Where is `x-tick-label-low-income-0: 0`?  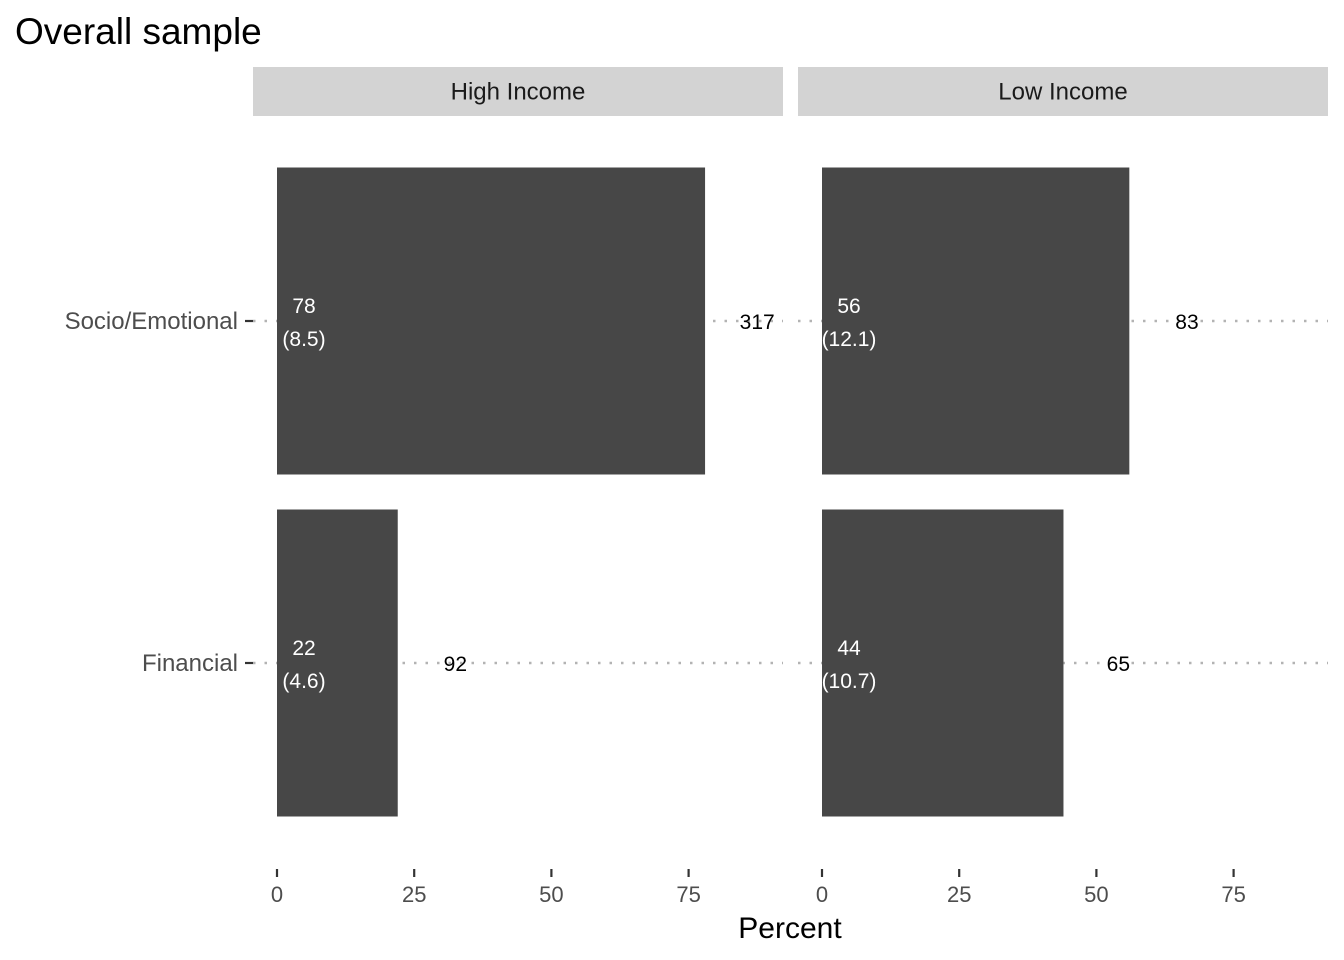
x-tick-label-low-income-0: 0 is located at coordinates (822, 894).